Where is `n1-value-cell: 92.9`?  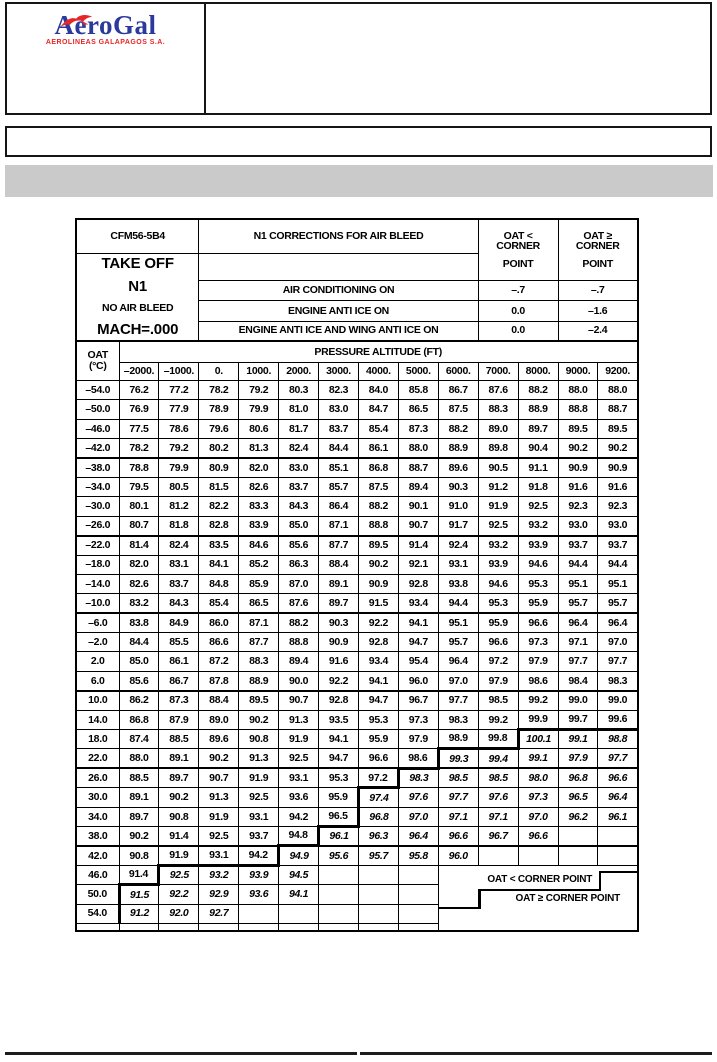 n1-value-cell: 92.9 is located at coordinates (219, 894).